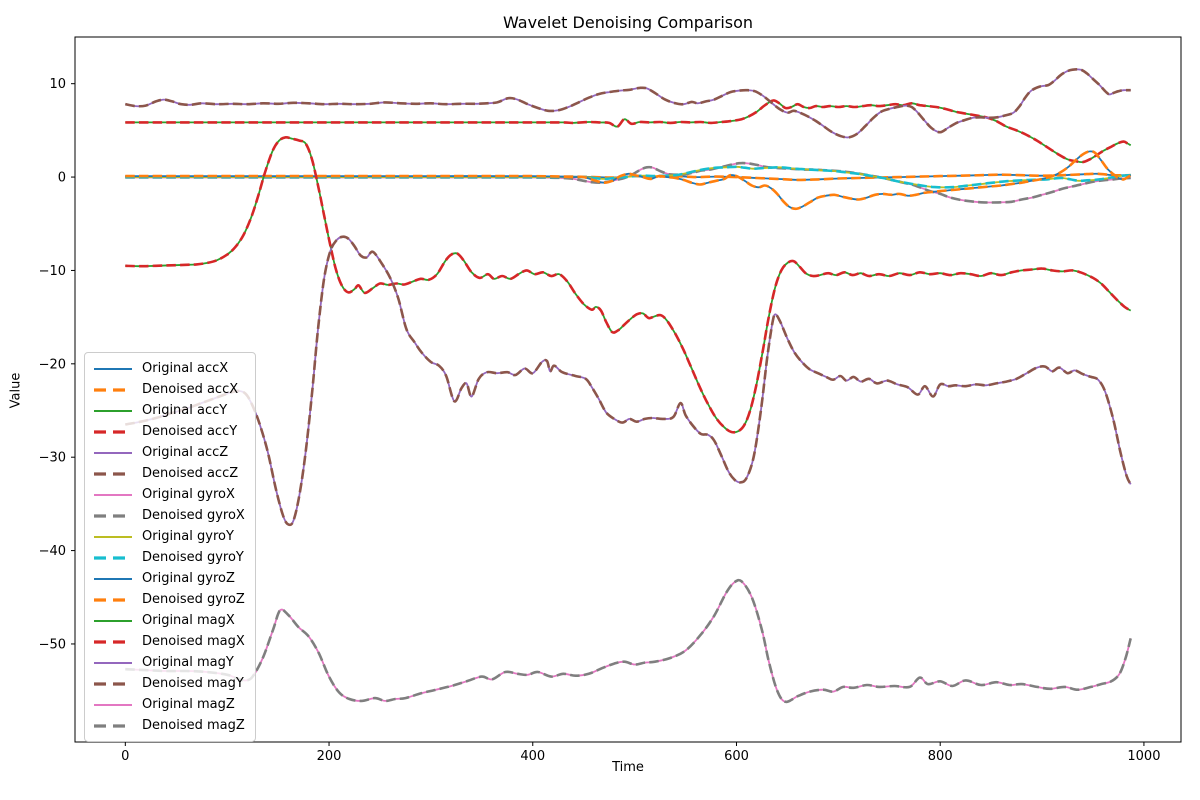 The image size is (1200, 800). I want to click on line-denoised-gyroZ, so click(628, 180).